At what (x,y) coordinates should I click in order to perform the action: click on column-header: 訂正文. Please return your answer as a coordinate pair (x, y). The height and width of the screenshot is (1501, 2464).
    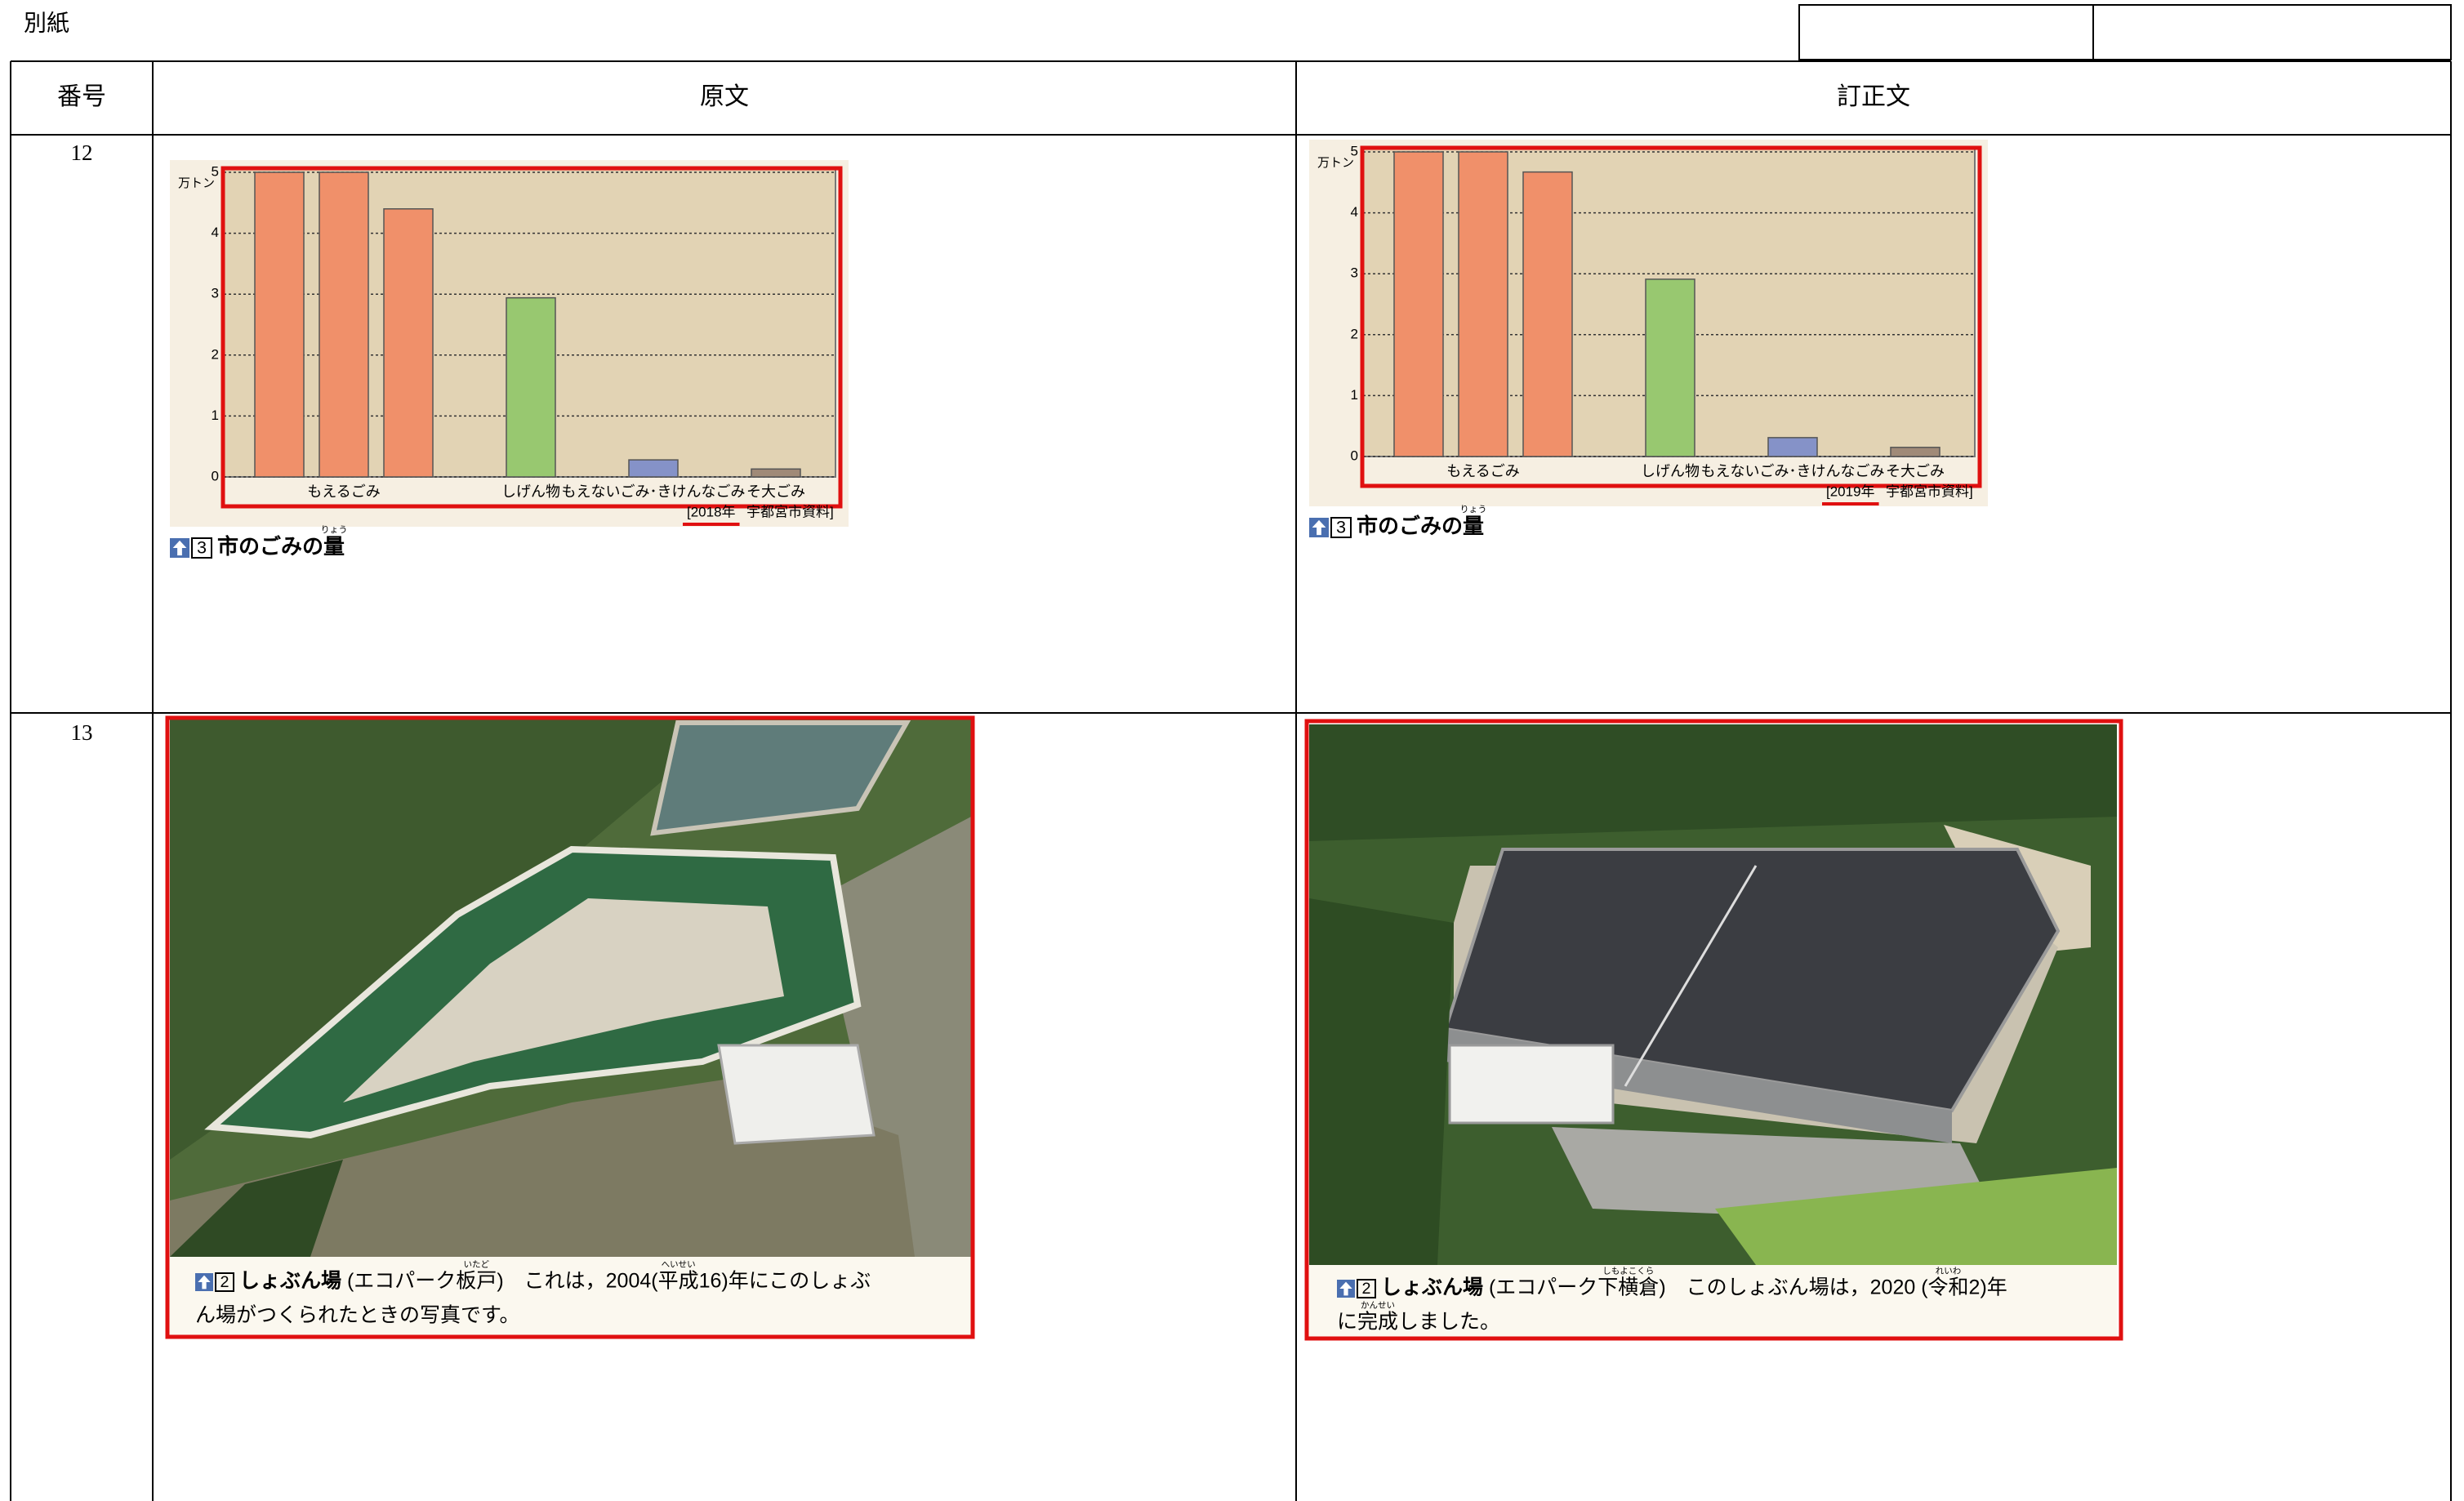
    Looking at the image, I should click on (1873, 96).